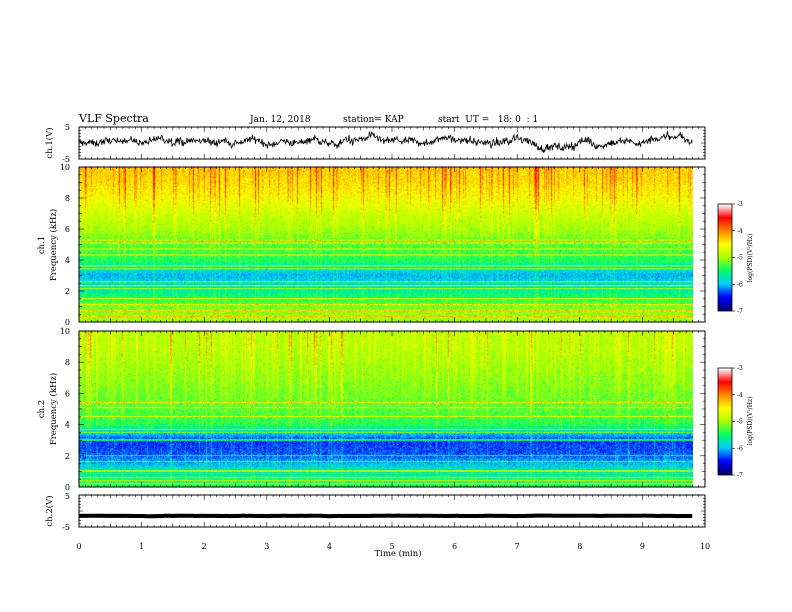  I want to click on ch1-colorbar-label: log(PSD)(V²/Hz), so click(750, 258).